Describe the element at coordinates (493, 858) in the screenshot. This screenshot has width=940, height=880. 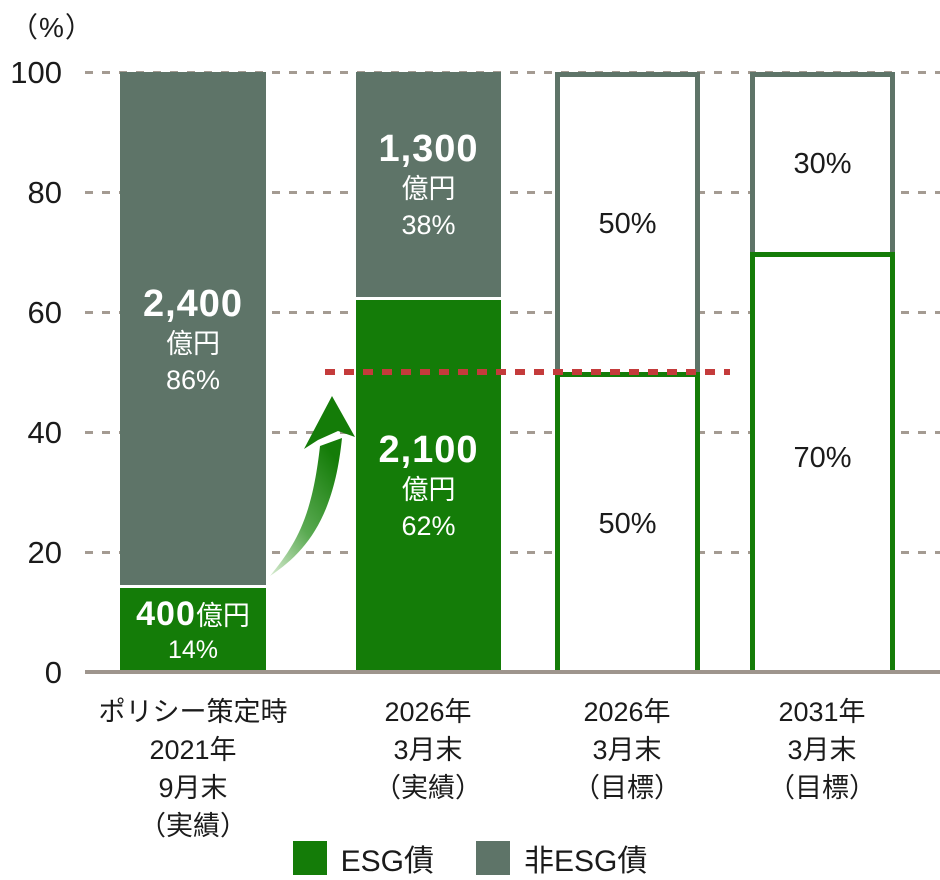
I see `non-esg-swatch-icon` at that location.